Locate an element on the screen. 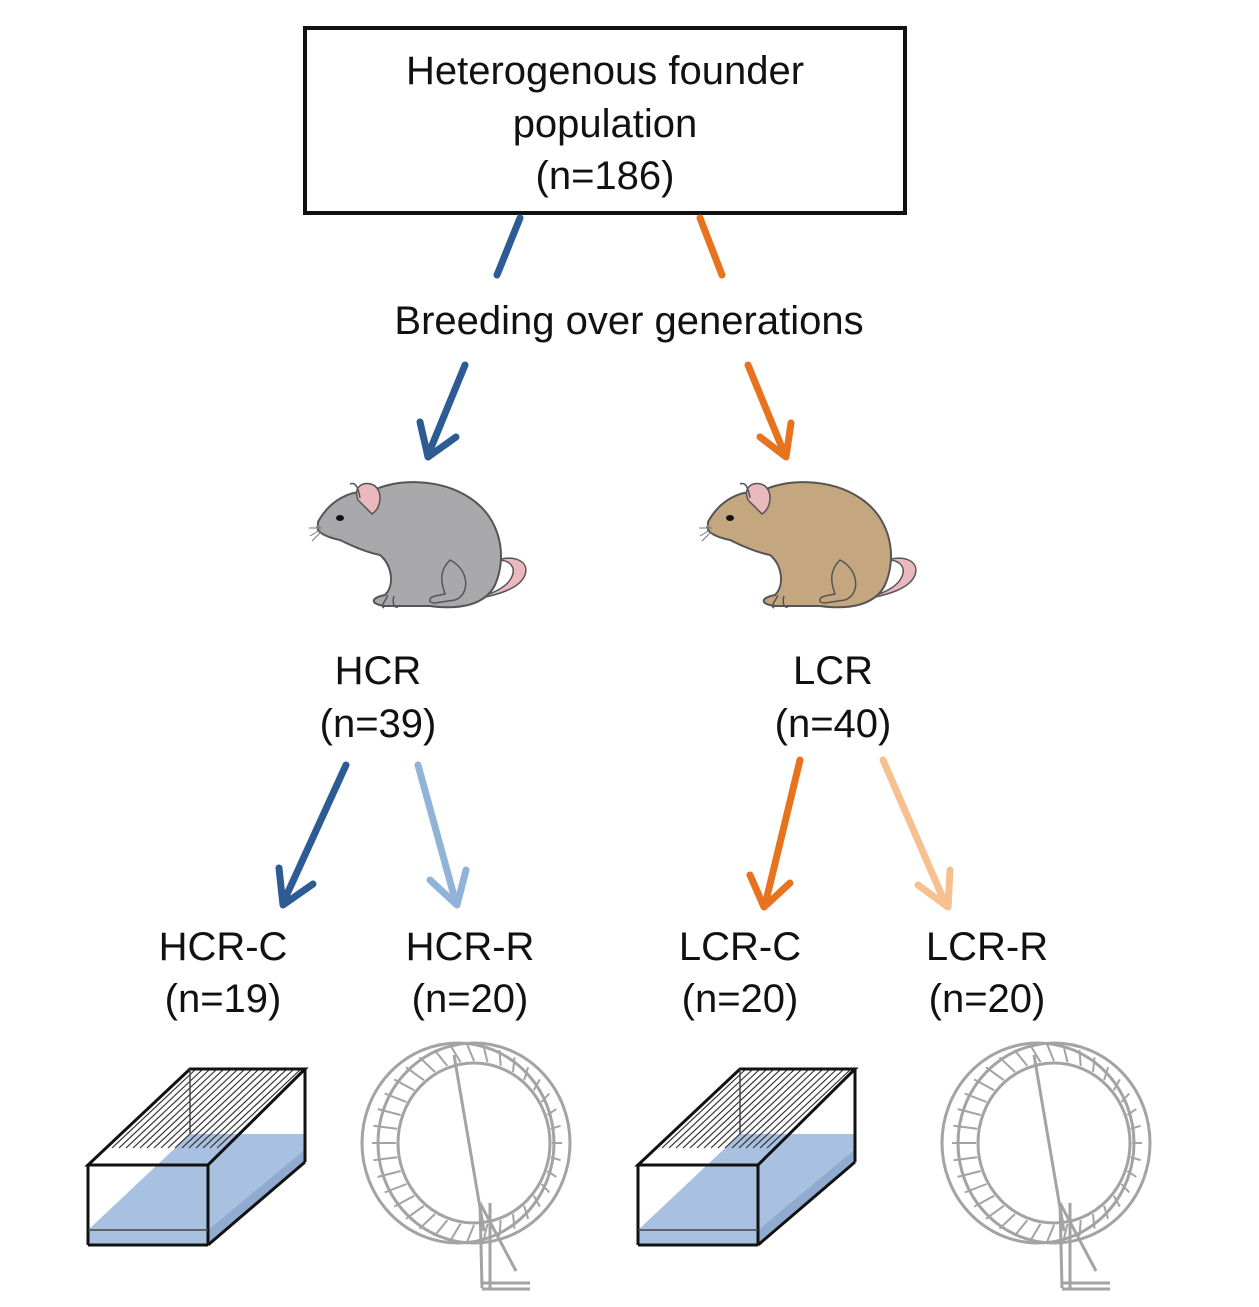 This screenshot has height=1307, width=1259. lcr-breeding-line-top is located at coordinates (711, 246).